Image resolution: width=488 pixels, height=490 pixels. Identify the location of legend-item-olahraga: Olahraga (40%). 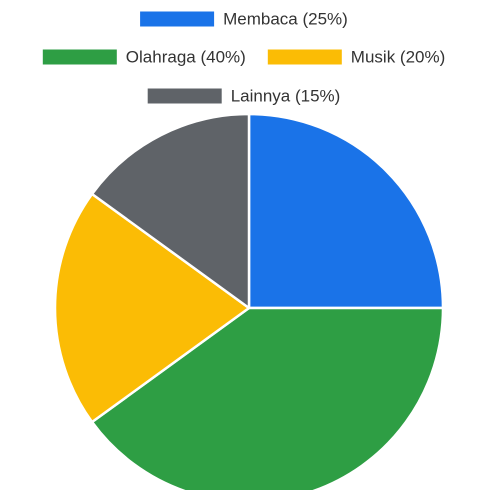
(144, 57).